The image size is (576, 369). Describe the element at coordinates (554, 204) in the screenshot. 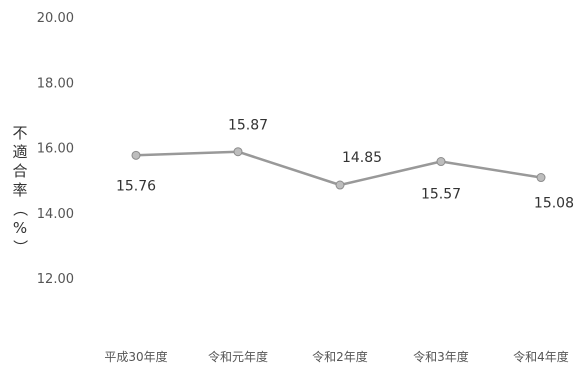

I see `data-label: 15.08` at that location.